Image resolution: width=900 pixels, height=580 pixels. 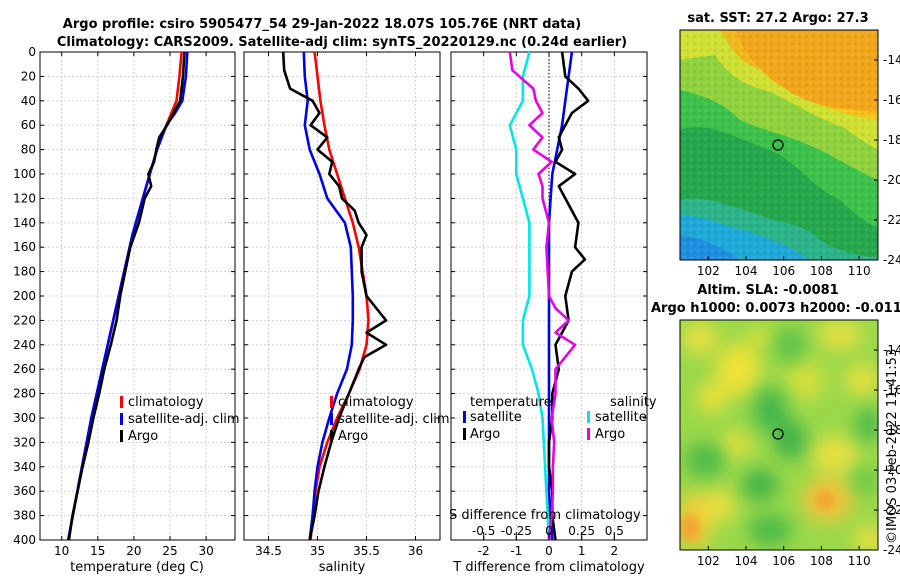 What do you see at coordinates (891, 470) in the screenshot?
I see `map-y-tick-label: -20` at bounding box center [891, 470].